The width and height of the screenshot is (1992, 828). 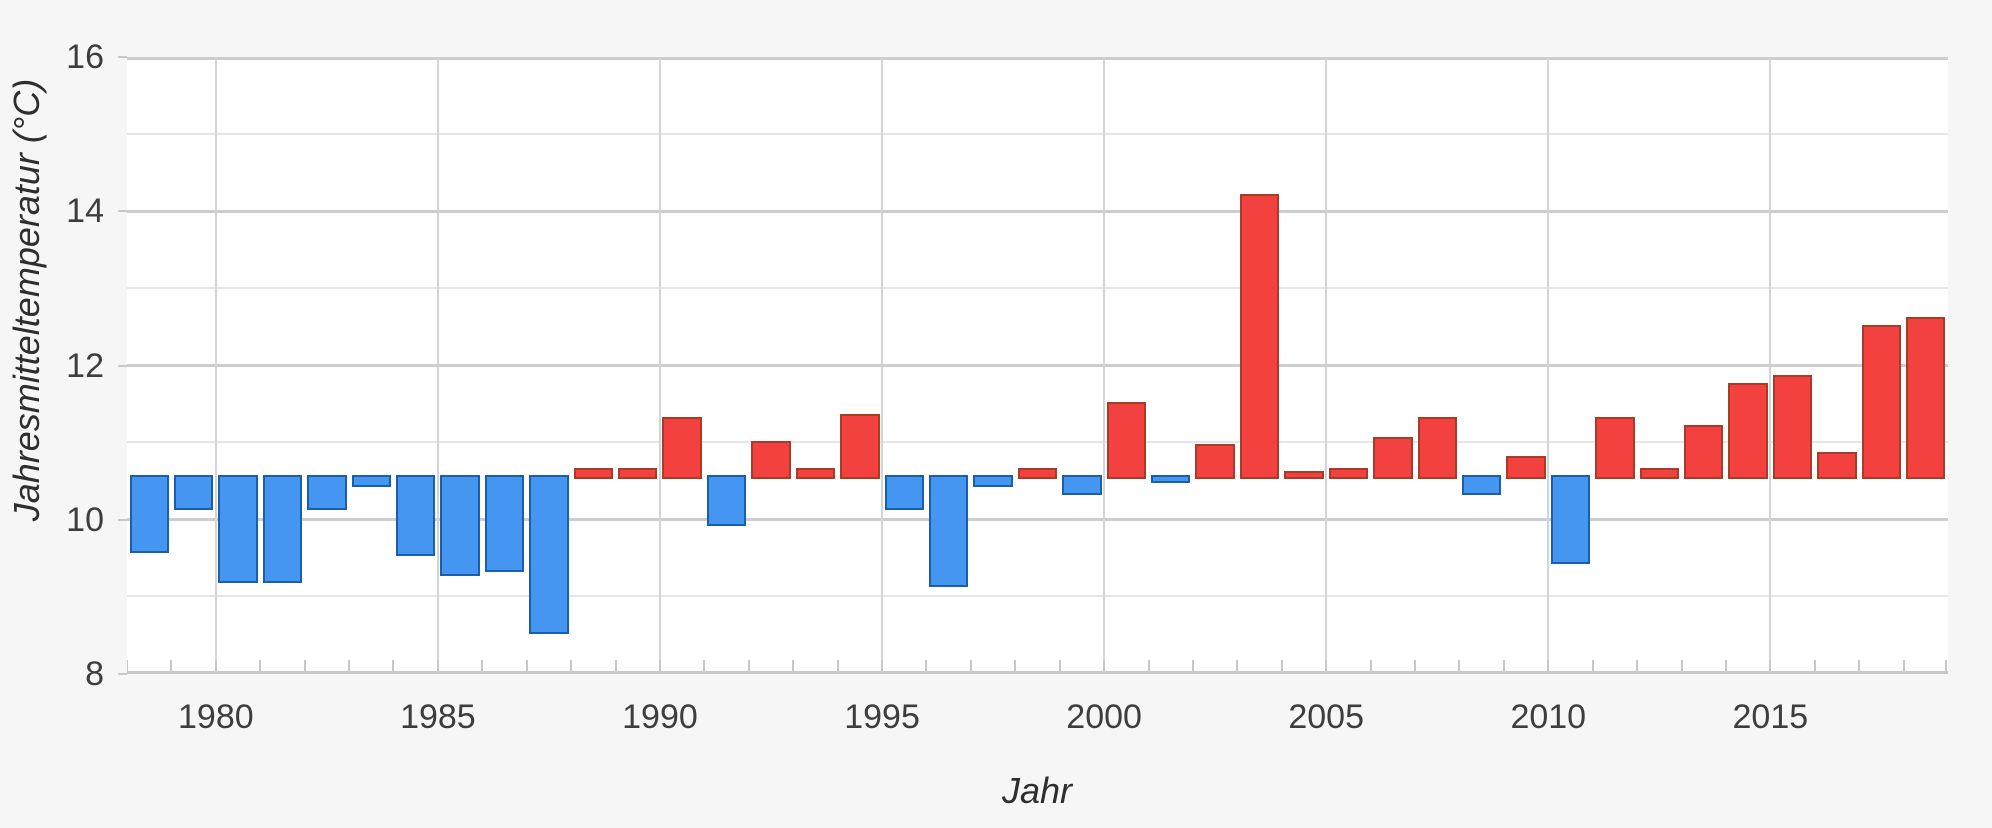 What do you see at coordinates (1903, 665) in the screenshot?
I see `x-tick-2018` at bounding box center [1903, 665].